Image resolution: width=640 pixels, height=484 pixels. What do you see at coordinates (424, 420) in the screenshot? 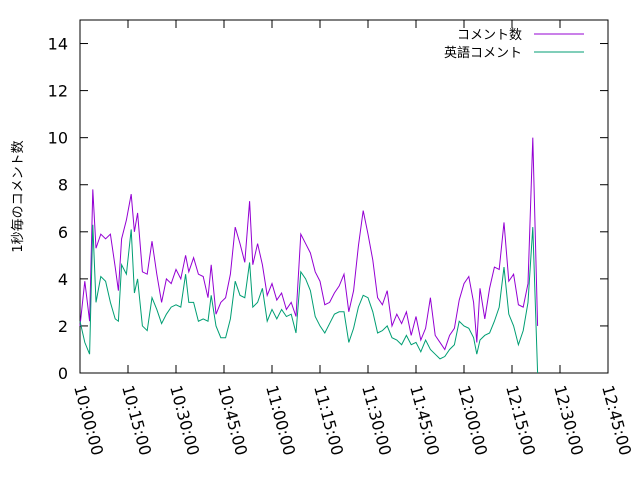
I see `x-tick-label: 11:45:00` at bounding box center [424, 420].